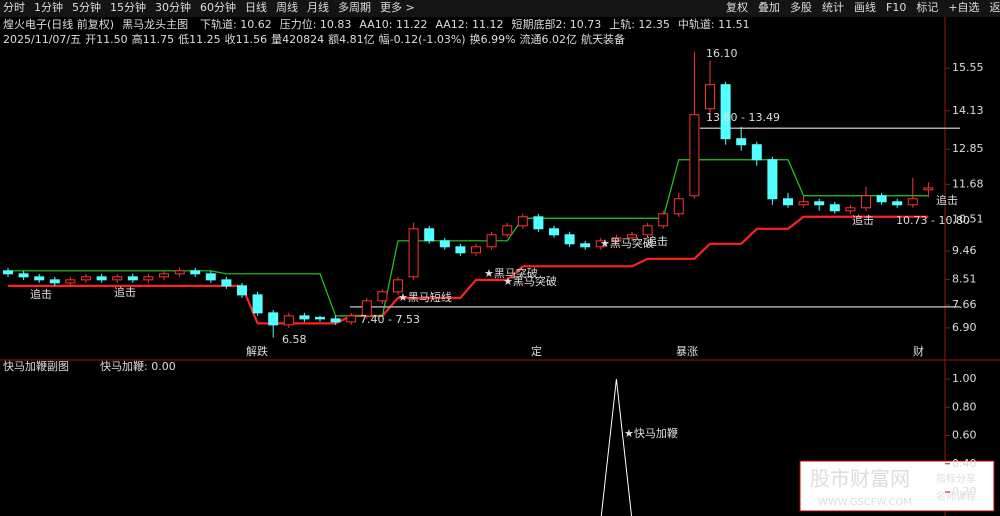 The height and width of the screenshot is (516, 1000). What do you see at coordinates (964, 406) in the screenshot?
I see `y-tick-label: 0.80` at bounding box center [964, 406].